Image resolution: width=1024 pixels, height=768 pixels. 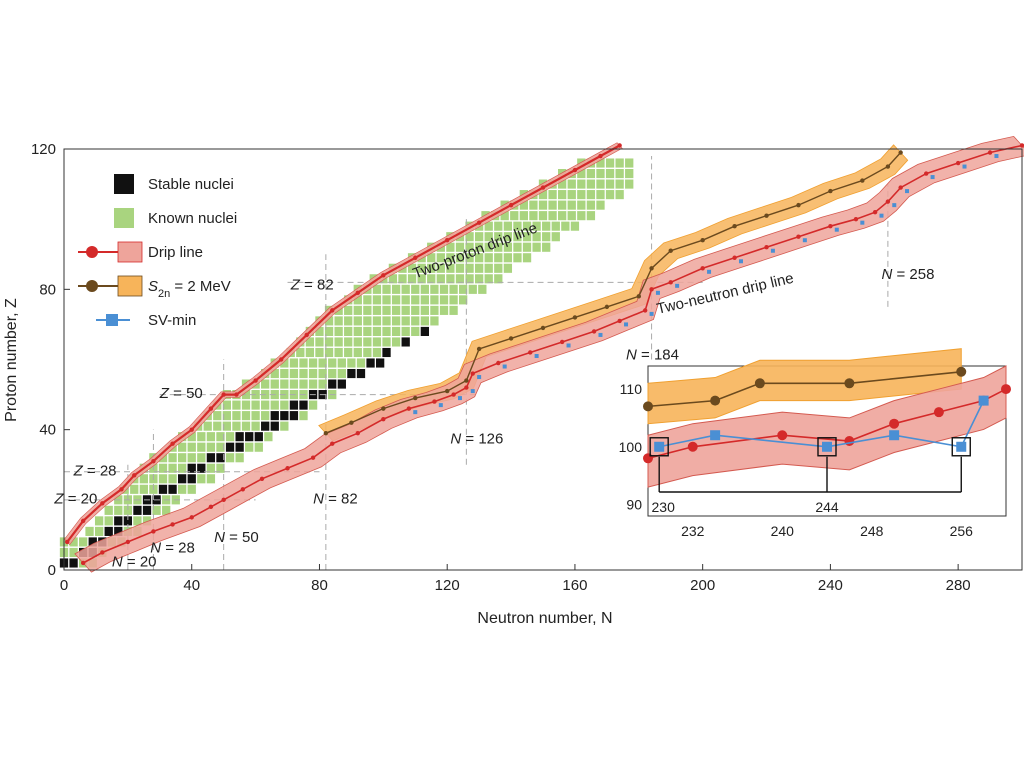 I want to click on annotation-label: N = 126, so click(x=476, y=439).